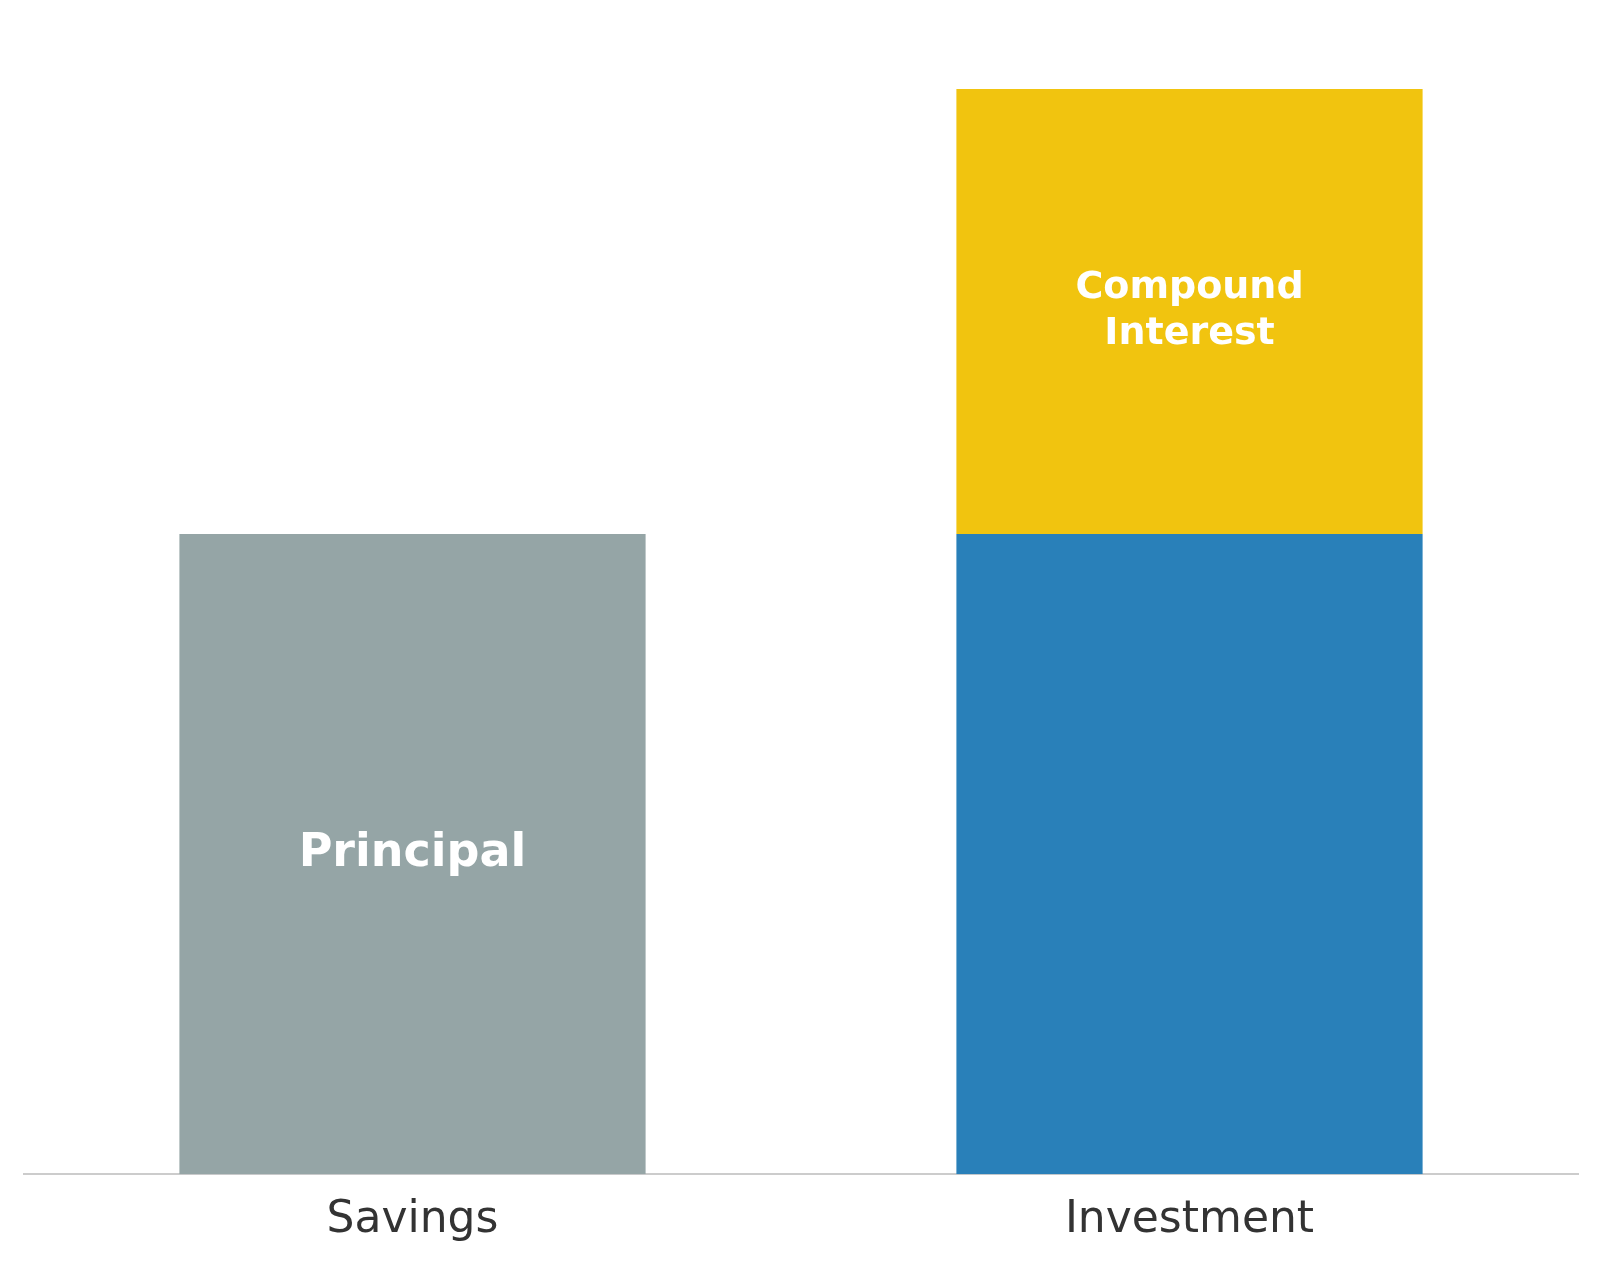 The width and height of the screenshot is (1600, 1287). What do you see at coordinates (1189, 1217) in the screenshot?
I see `x-tick-label: Investment` at bounding box center [1189, 1217].